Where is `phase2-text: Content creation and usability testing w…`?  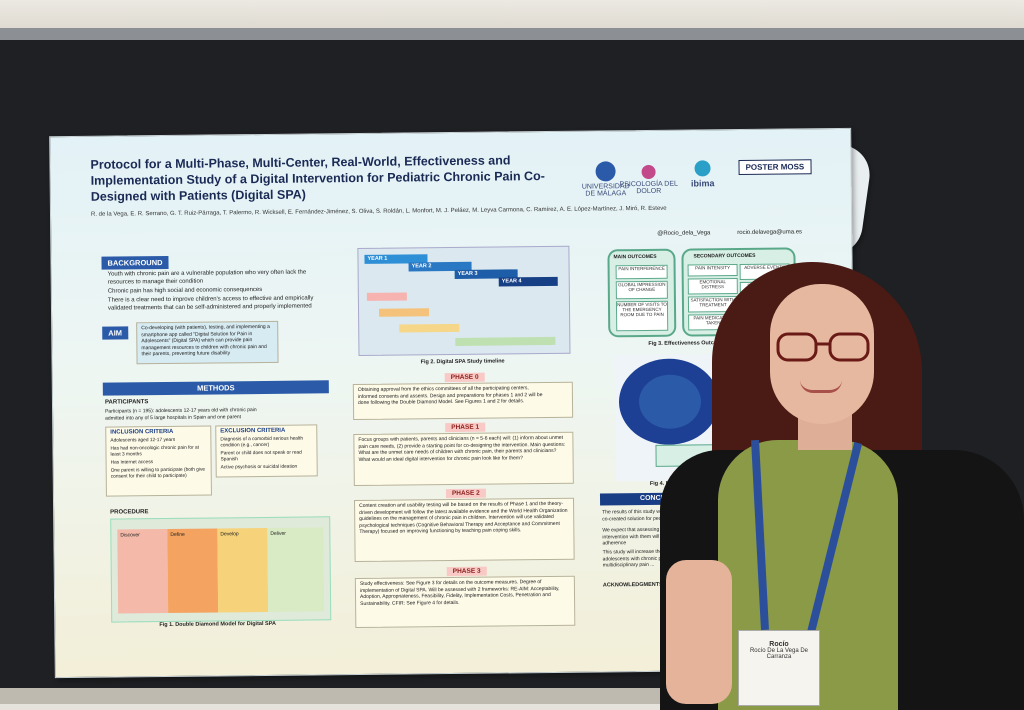 phase2-text: Content creation and usability testing w… is located at coordinates (463, 517).